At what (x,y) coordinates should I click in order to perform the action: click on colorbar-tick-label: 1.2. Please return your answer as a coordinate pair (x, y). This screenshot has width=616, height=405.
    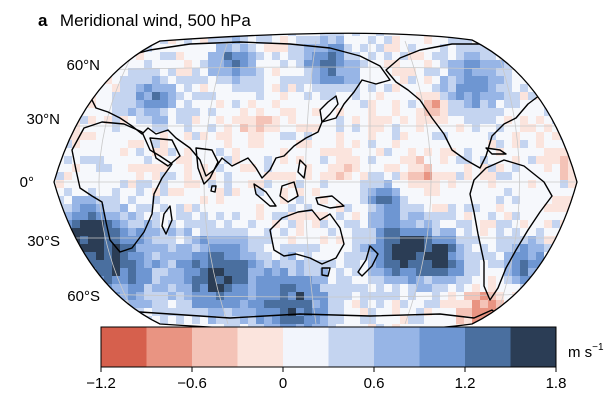
    Looking at the image, I should click on (465, 383).